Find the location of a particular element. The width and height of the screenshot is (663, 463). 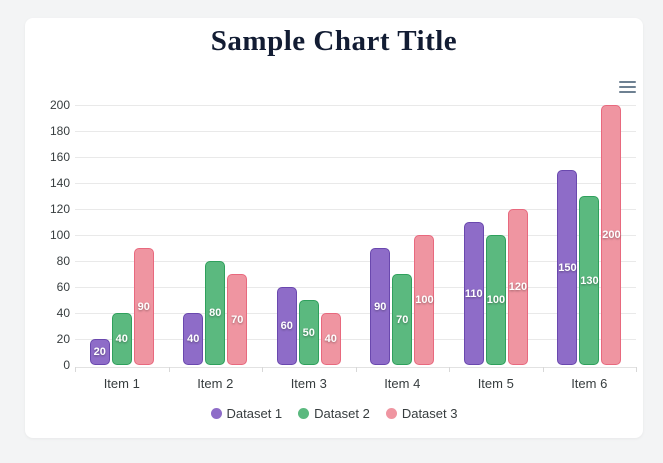

hamburger-menu-icon is located at coordinates (627, 87).